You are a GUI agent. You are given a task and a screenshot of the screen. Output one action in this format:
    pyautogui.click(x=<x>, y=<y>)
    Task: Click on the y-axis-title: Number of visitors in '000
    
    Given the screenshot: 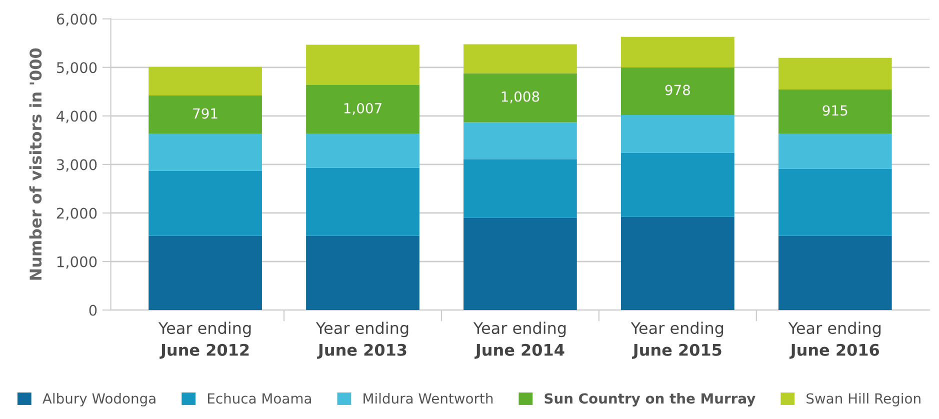 What is the action you would take?
    pyautogui.click(x=35, y=164)
    